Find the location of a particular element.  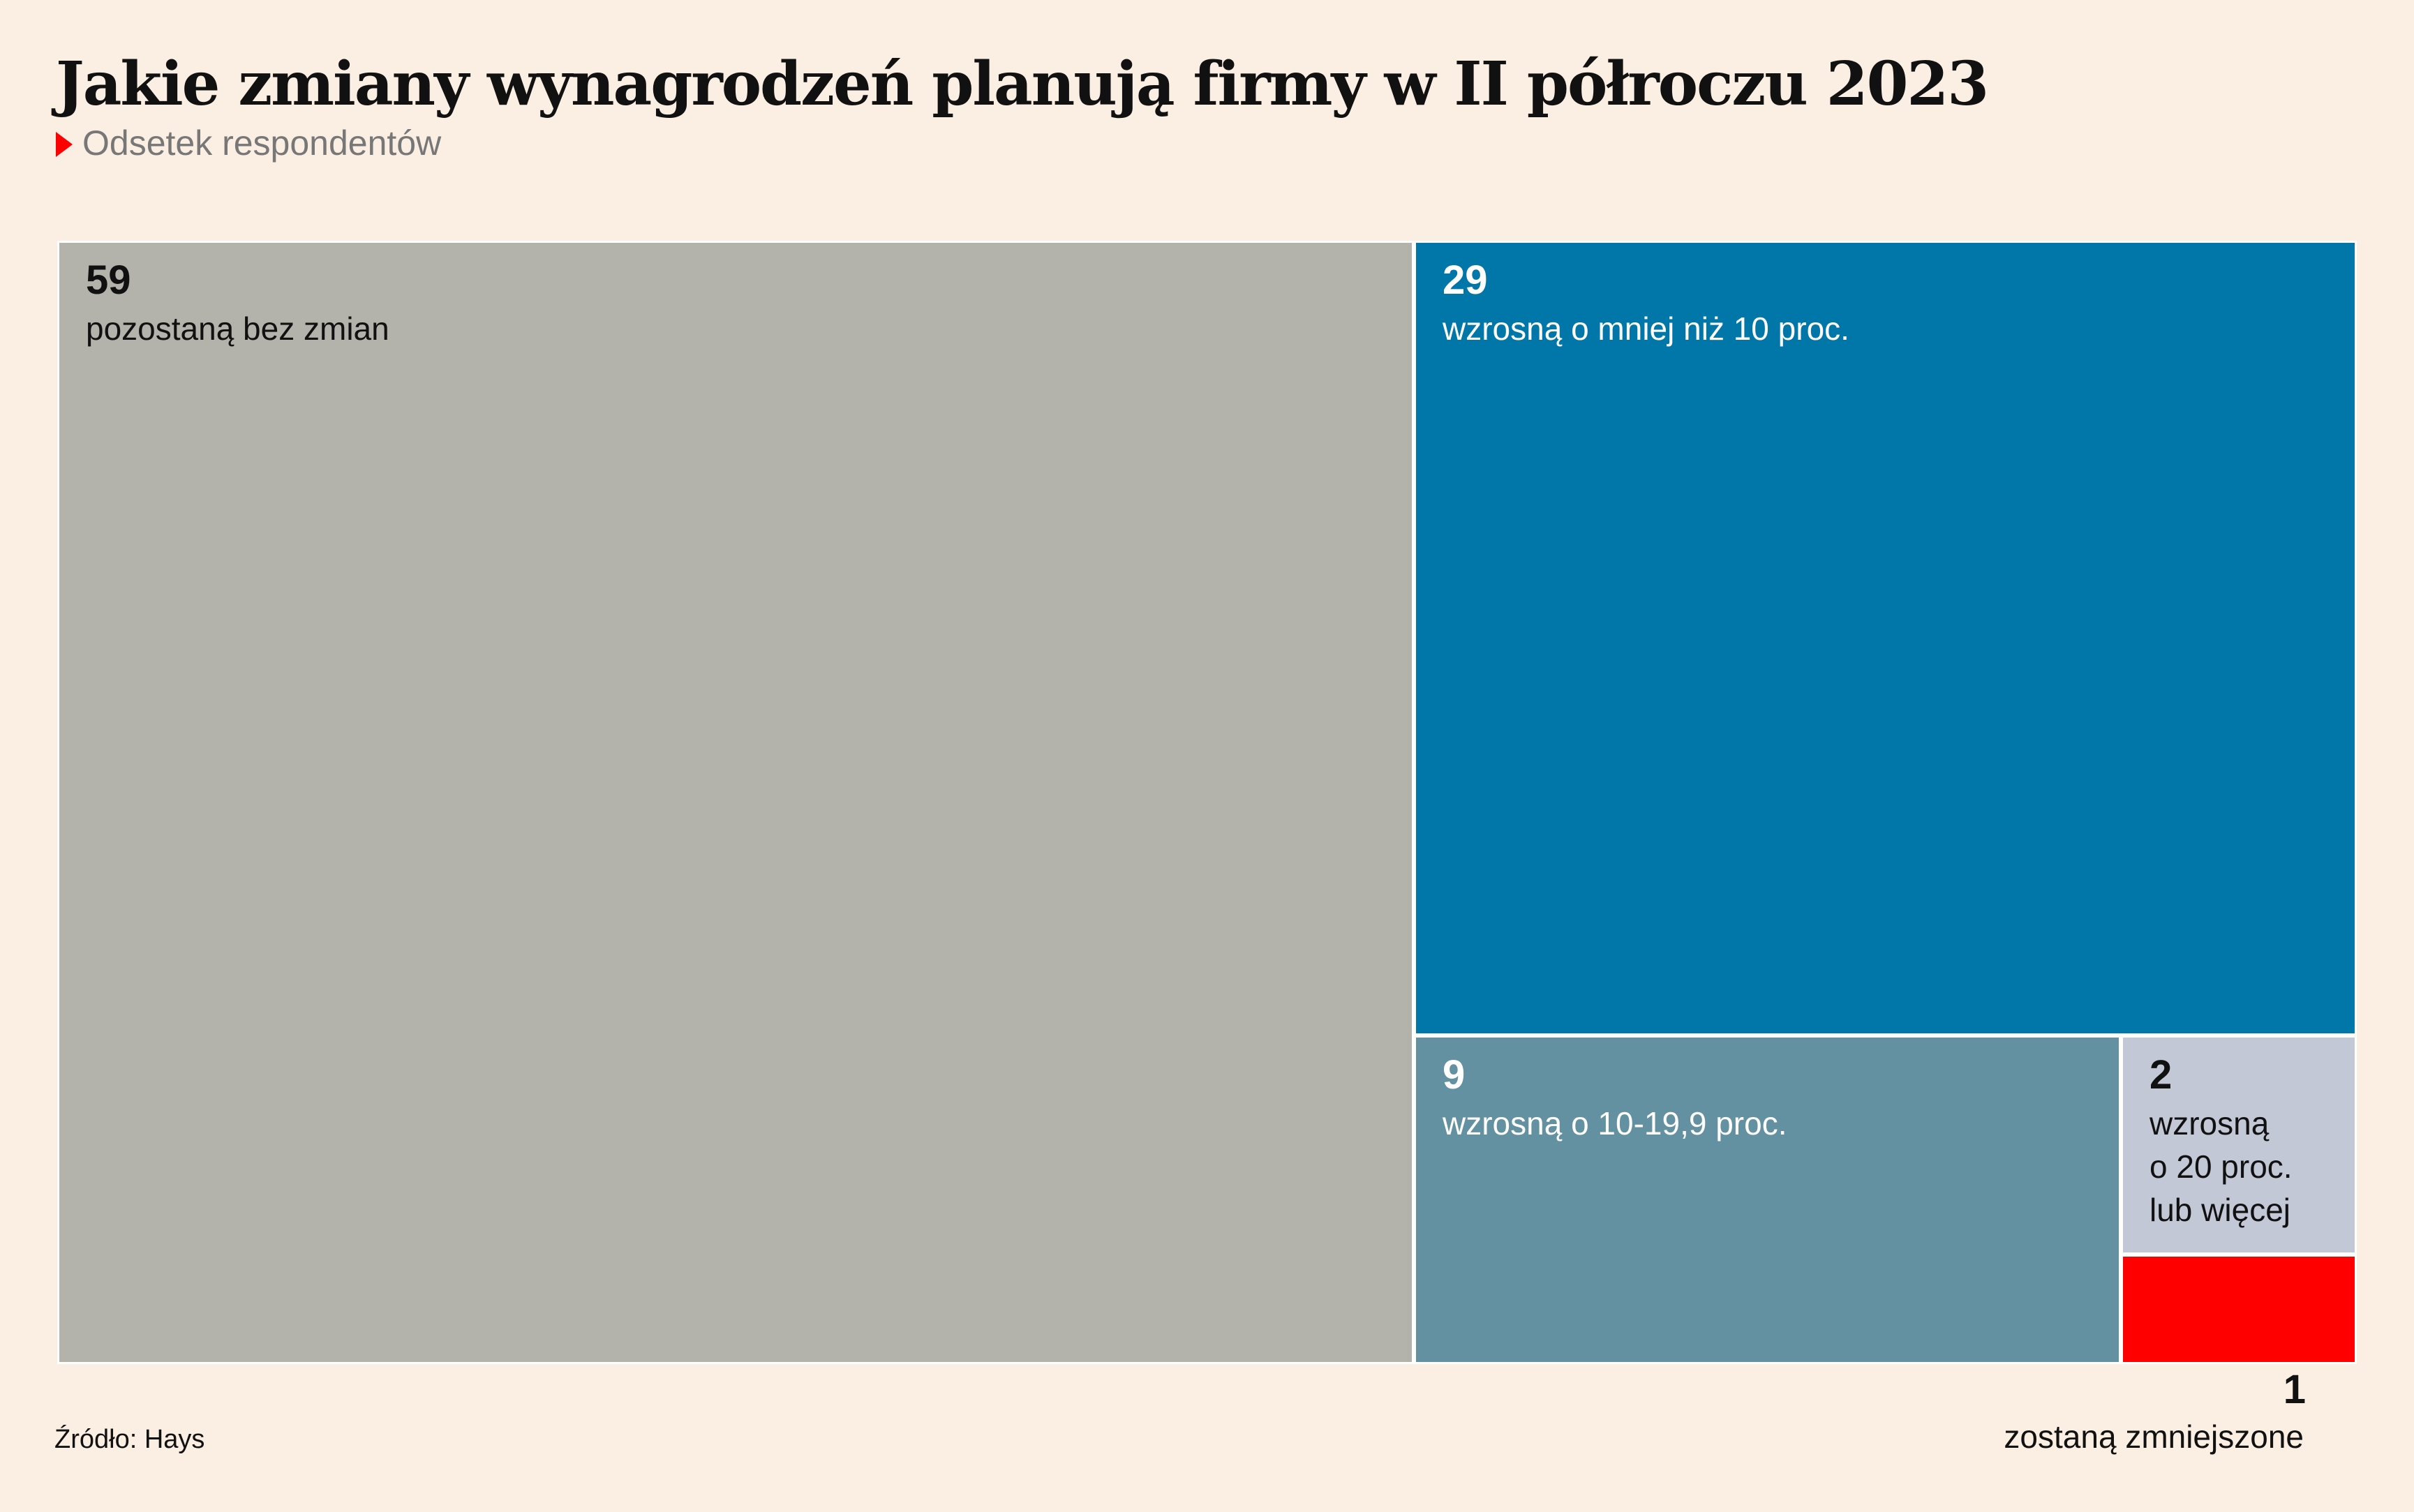

subtitle-text: Odsetek respondentów is located at coordinates (262, 143).